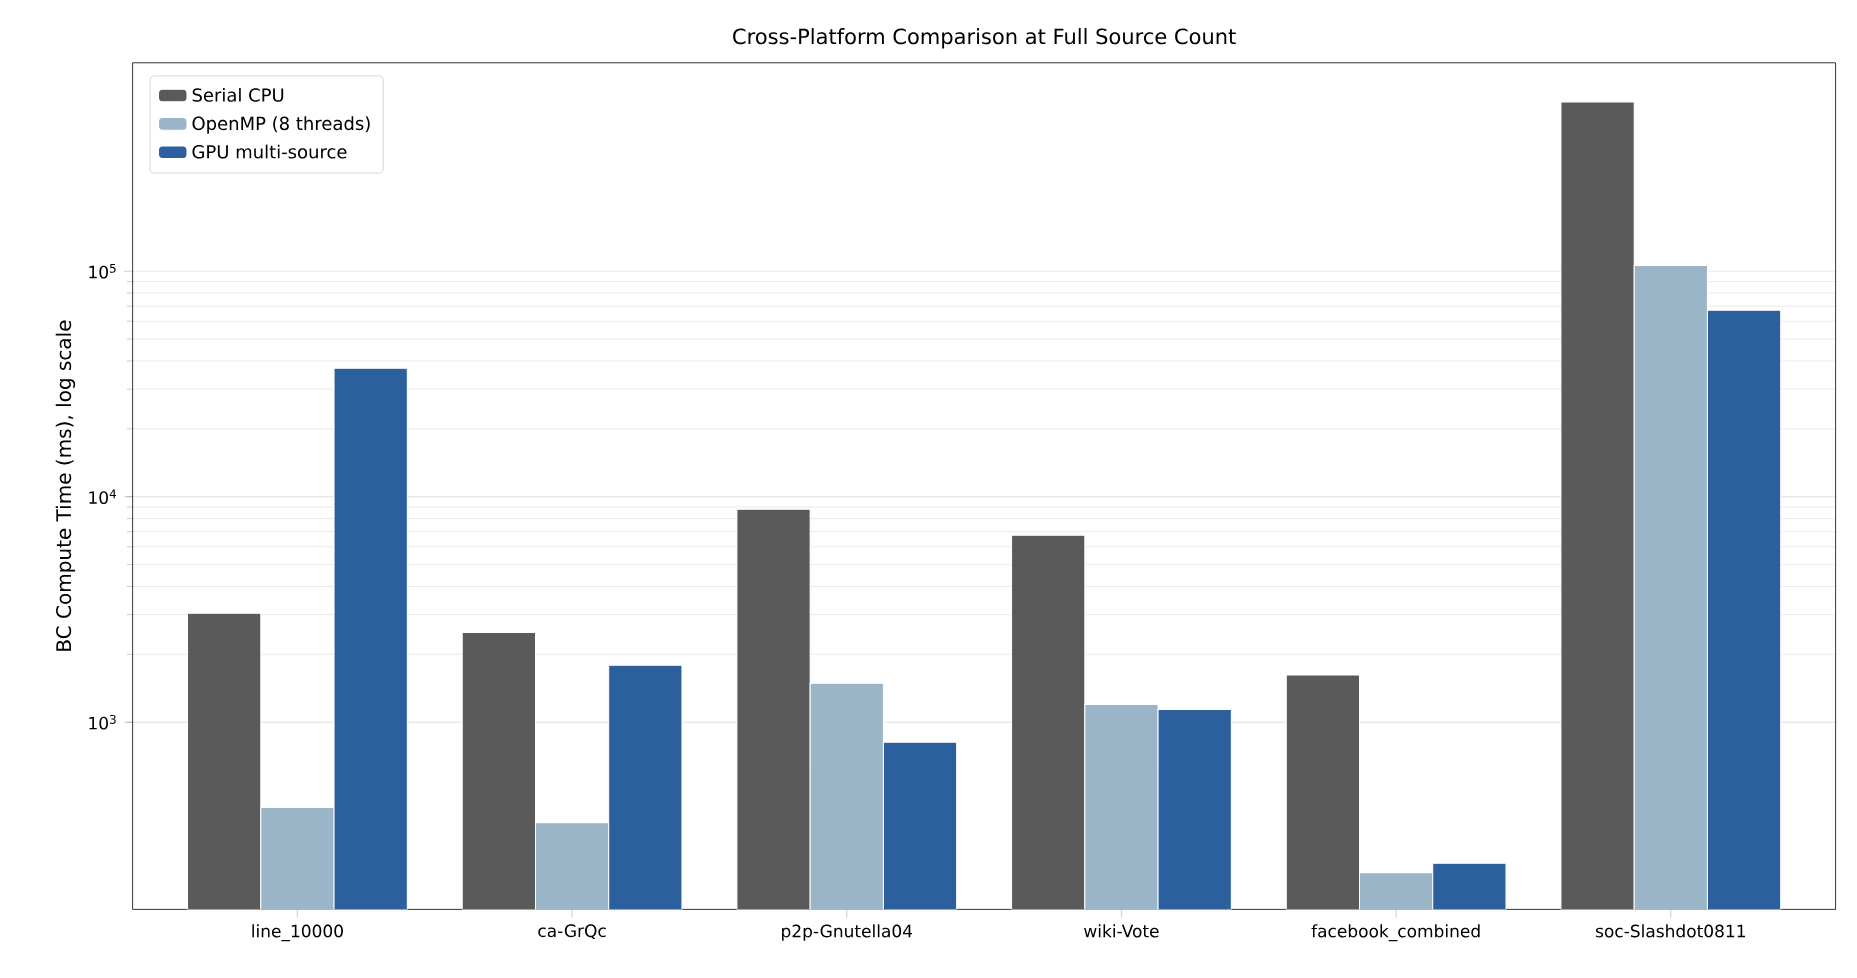 Image resolution: width=1857 pixels, height=978 pixels. What do you see at coordinates (102, 271) in the screenshot?
I see `y-tick-label: 10$^{5}$` at bounding box center [102, 271].